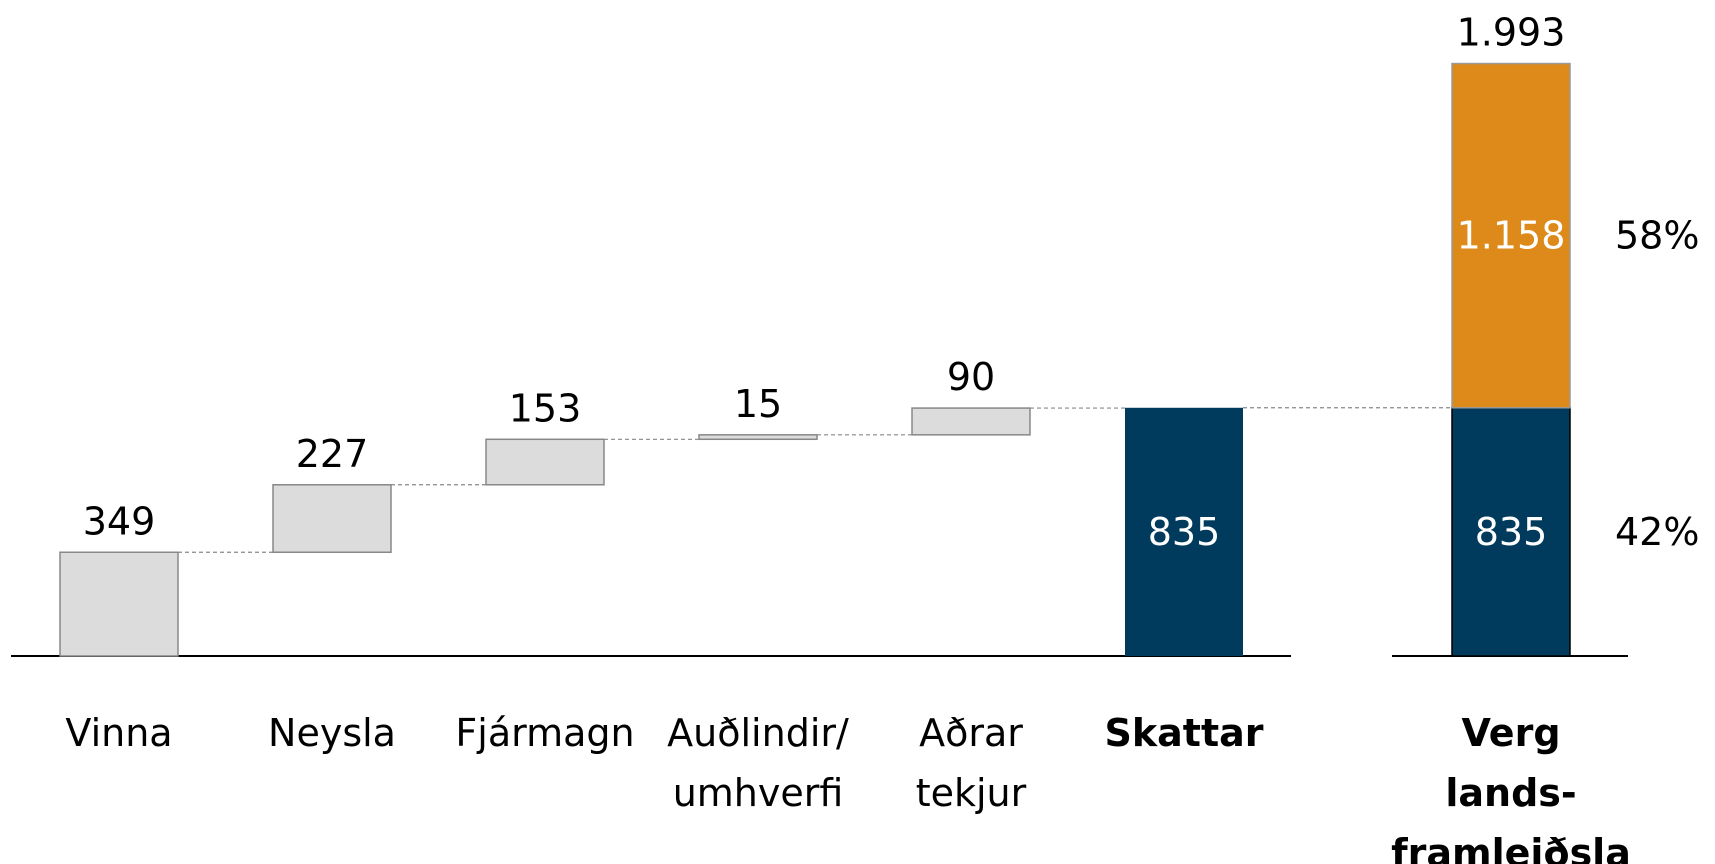 This screenshot has width=1715, height=864. What do you see at coordinates (332, 454) in the screenshot?
I see `value-label: 227` at bounding box center [332, 454].